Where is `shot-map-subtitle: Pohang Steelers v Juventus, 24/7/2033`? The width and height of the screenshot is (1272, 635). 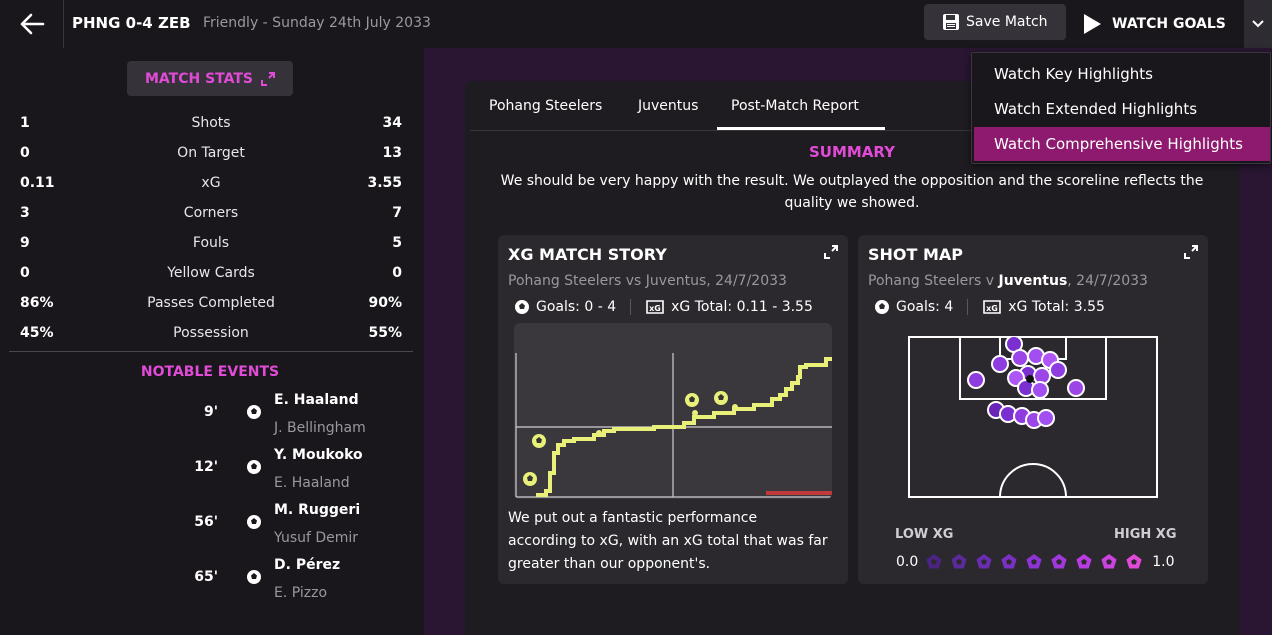
shot-map-subtitle: Pohang Steelers v Juventus, 24/7/2033 is located at coordinates (1008, 281).